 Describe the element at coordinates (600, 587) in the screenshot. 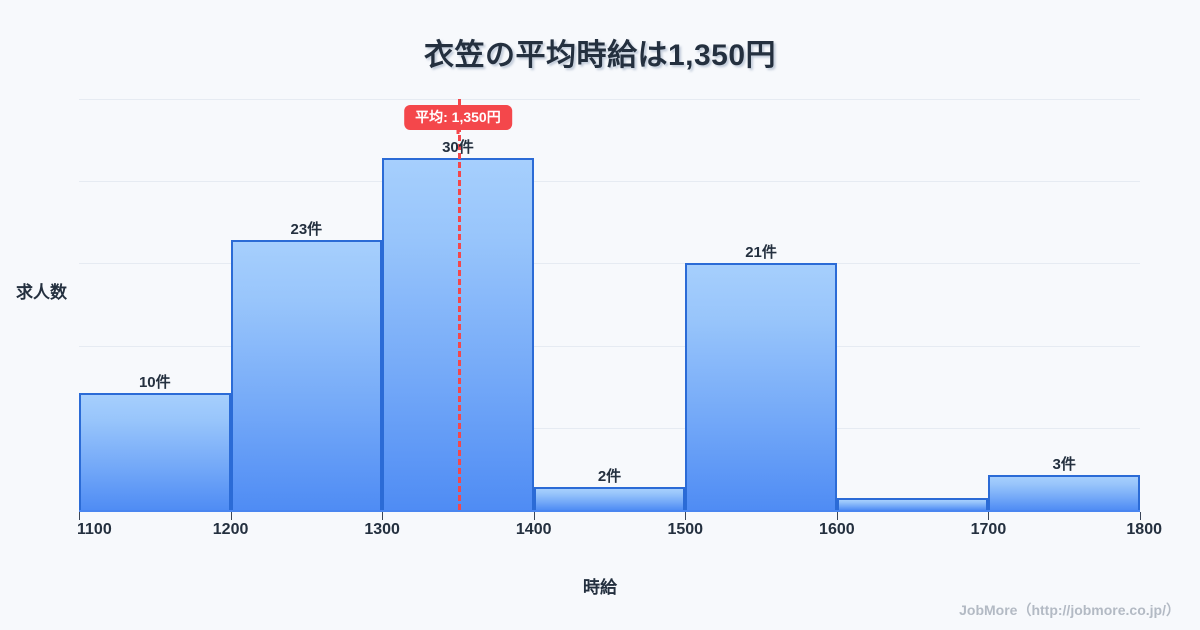

I see `x-axis-title: 時給` at that location.